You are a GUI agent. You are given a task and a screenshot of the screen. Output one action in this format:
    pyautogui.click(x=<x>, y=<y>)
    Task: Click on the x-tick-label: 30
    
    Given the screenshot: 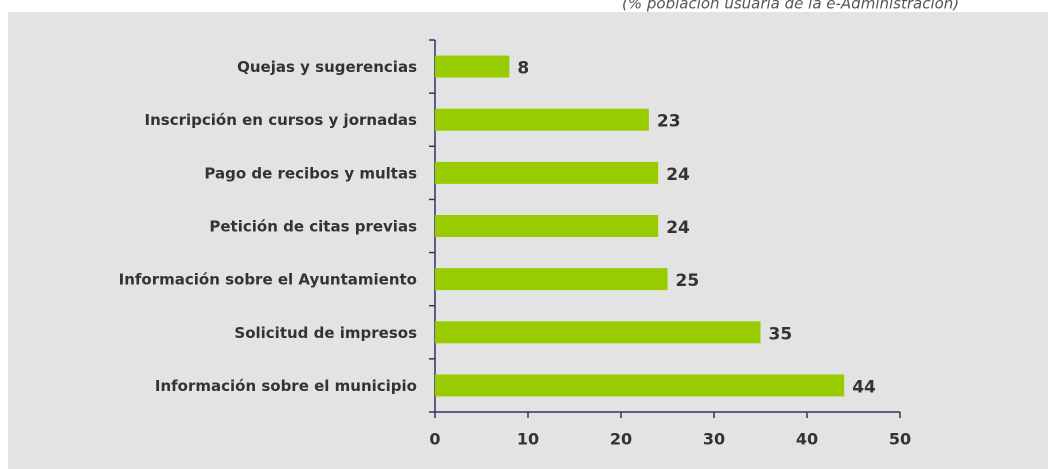 What is the action you would take?
    pyautogui.click(x=714, y=439)
    